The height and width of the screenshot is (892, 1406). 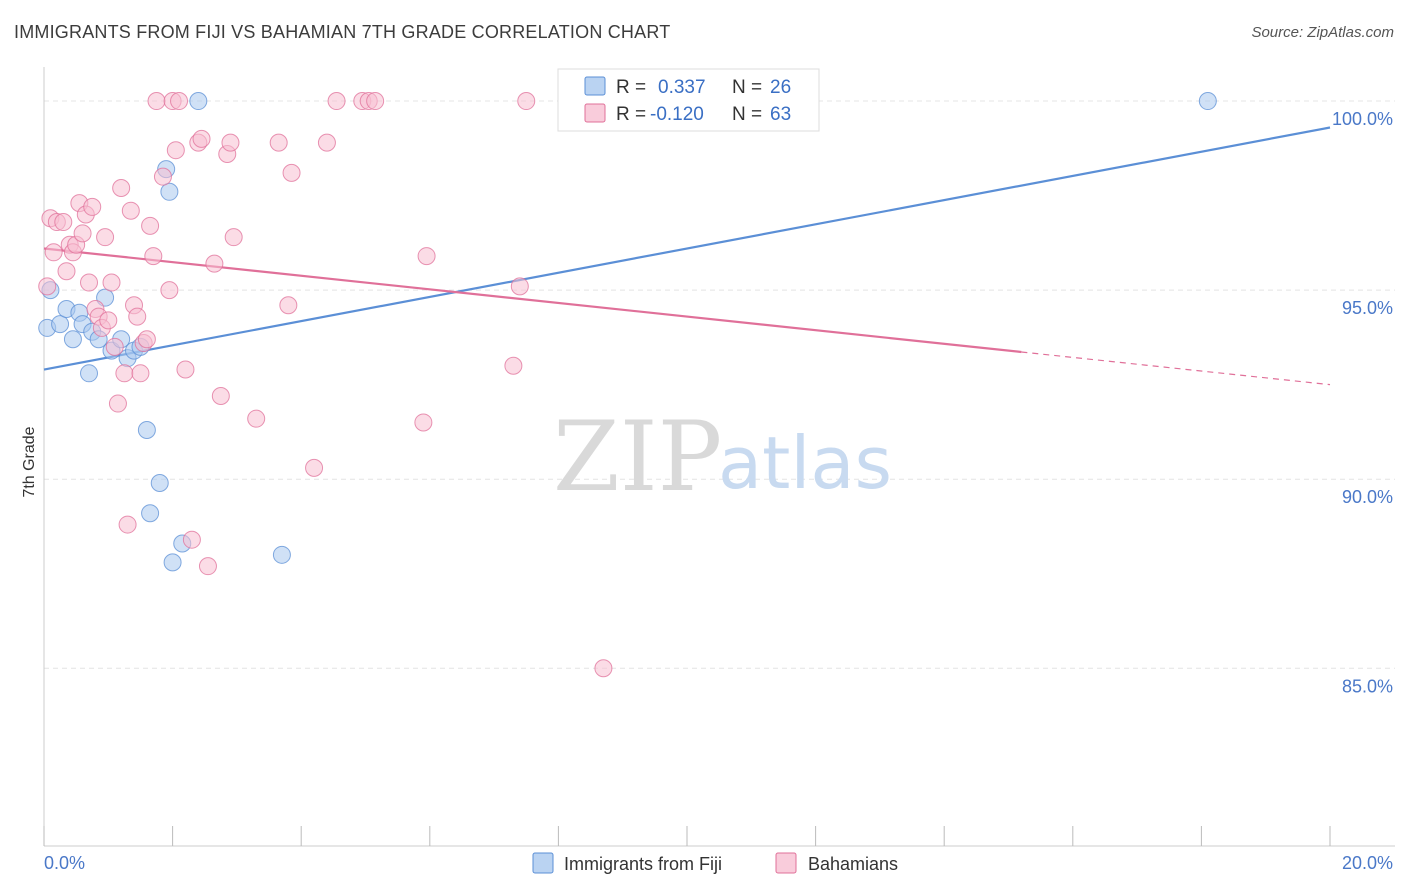 I want to click on bottom-legend-label-bahamians: Bahamians, so click(x=853, y=864).